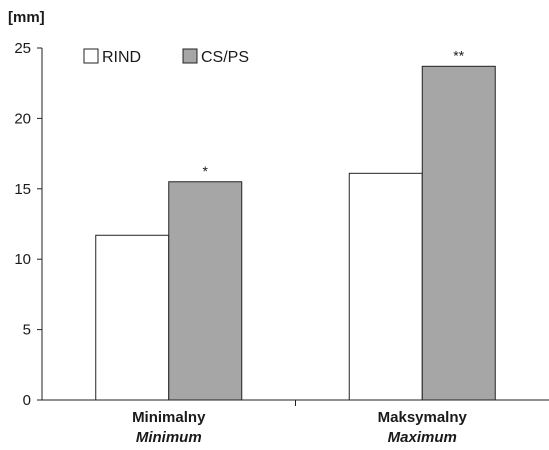 The width and height of the screenshot is (549, 450). I want to click on x-axis, so click(295, 402).